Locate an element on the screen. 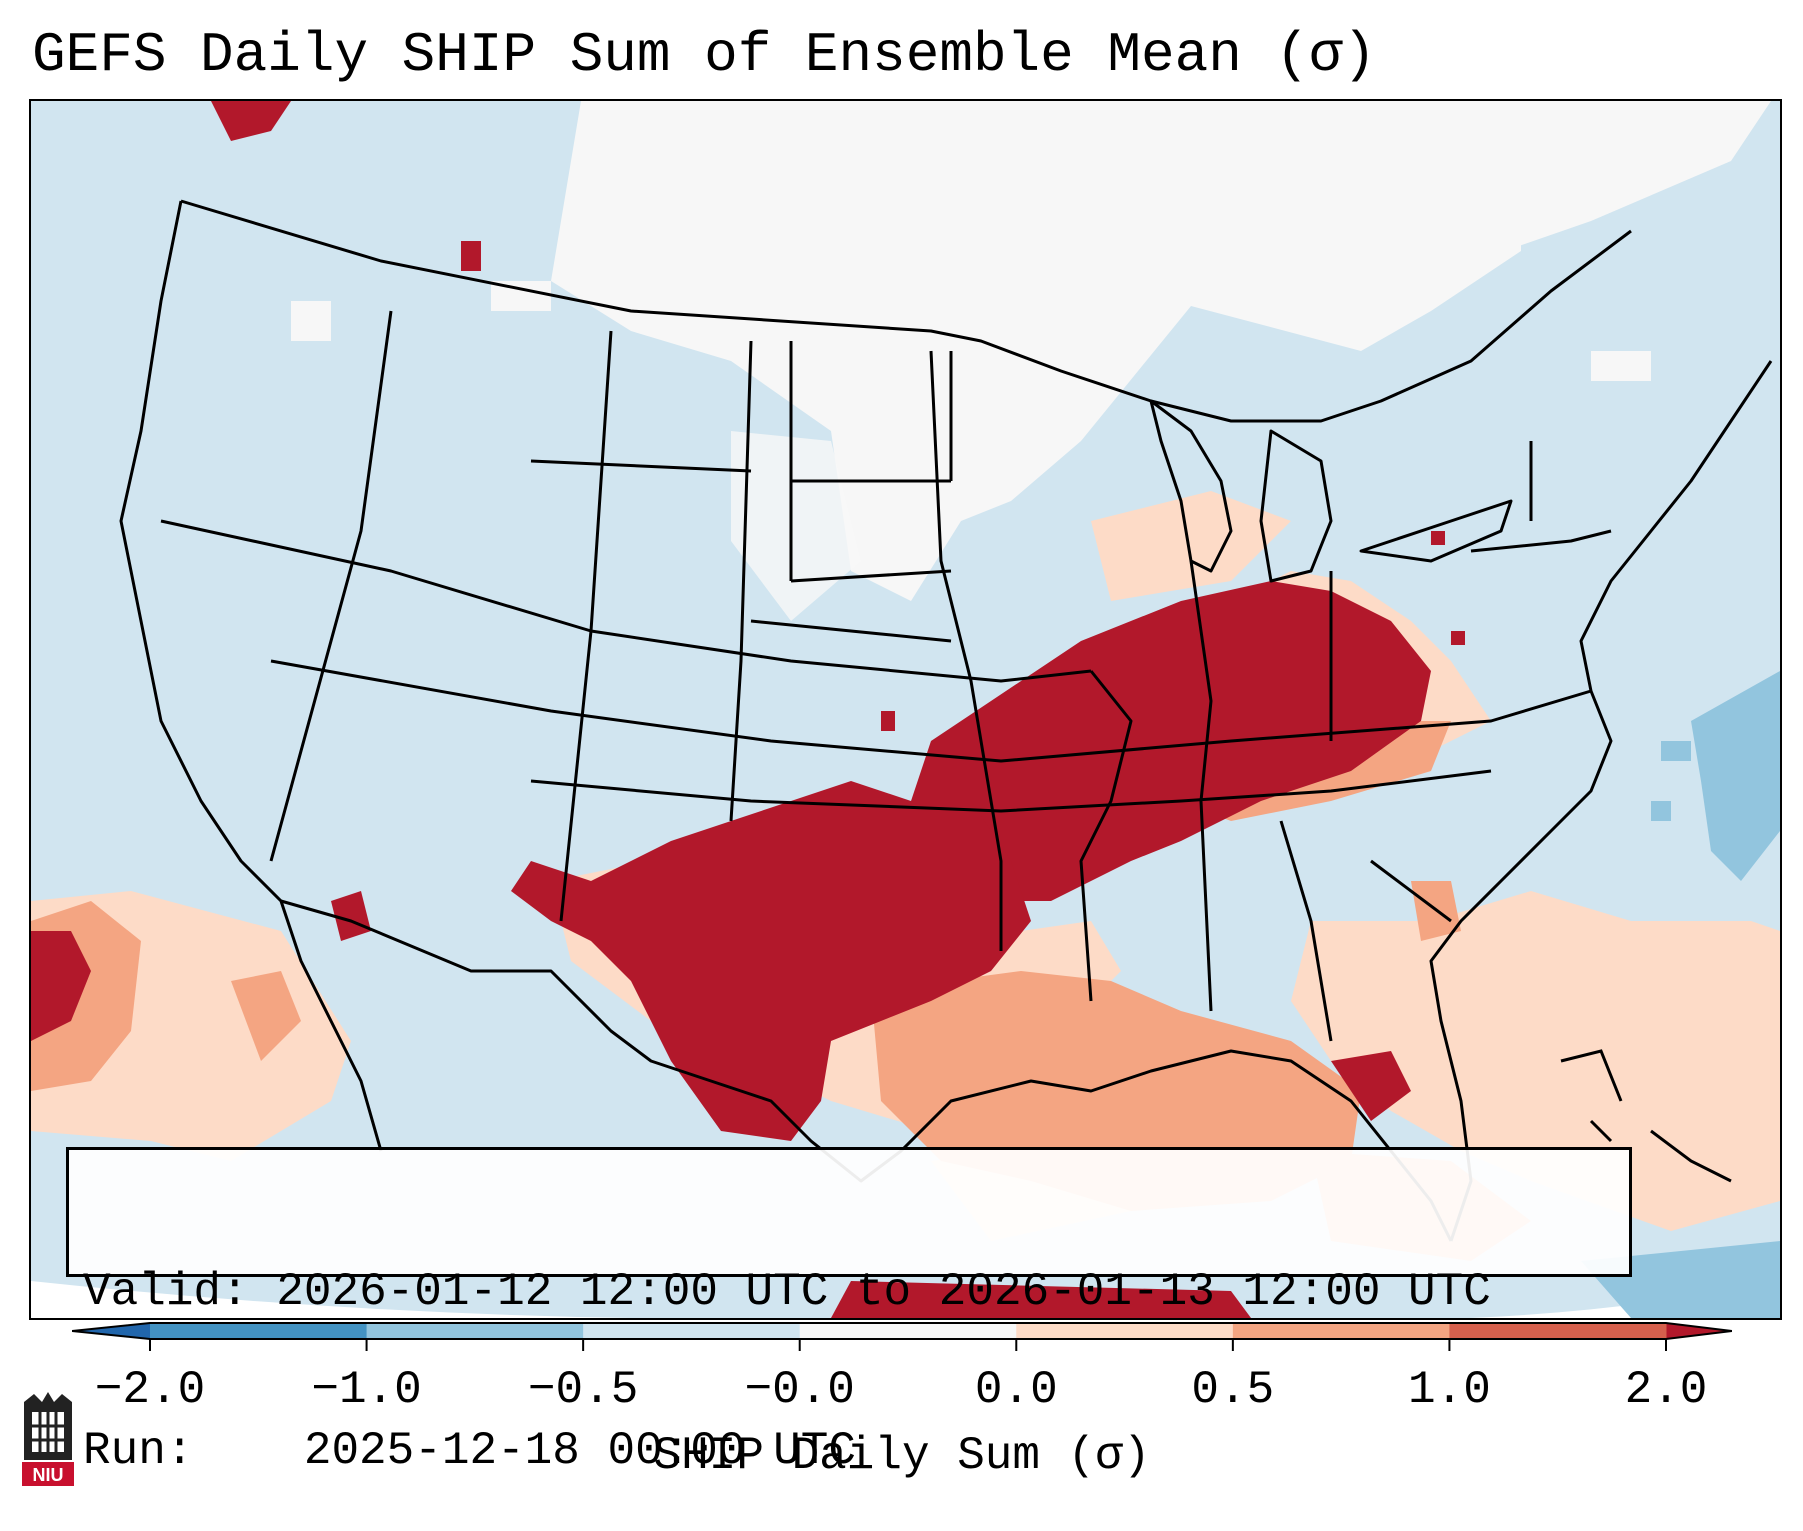 This screenshot has width=1803, height=1531. run-row: Run: 2025-12-18 00:00 UTC is located at coordinates (849, 1451).